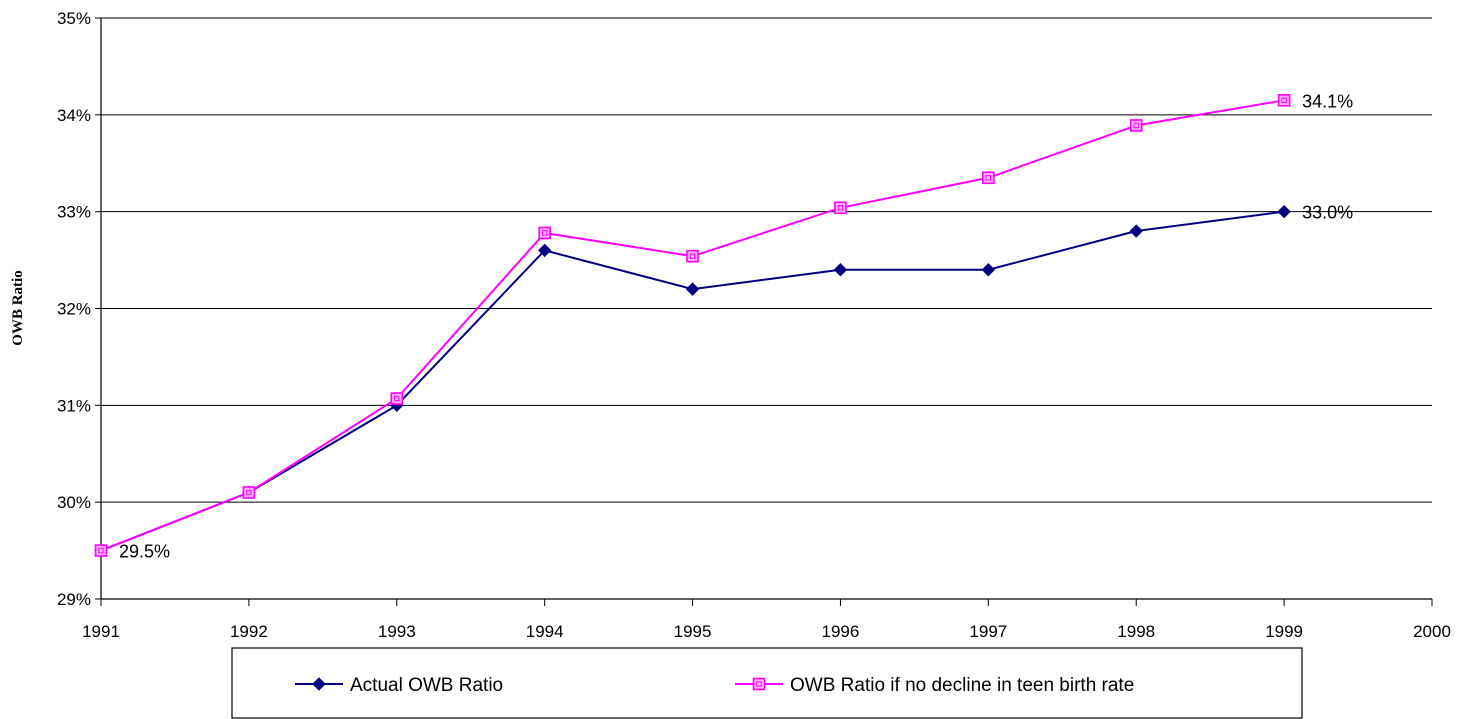 This screenshot has width=1476, height=719. I want to click on x-tick-label: 1999, so click(1284, 631).